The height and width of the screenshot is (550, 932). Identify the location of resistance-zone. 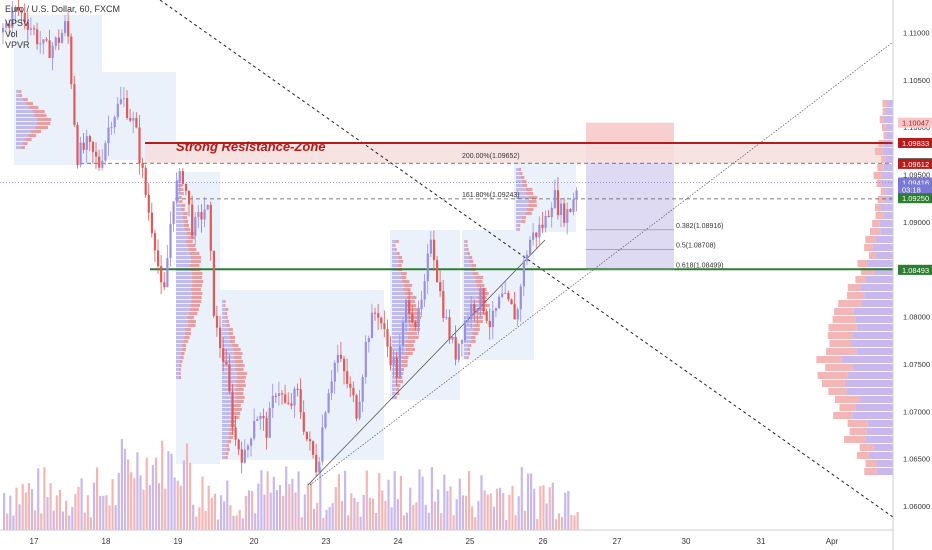
(519, 153).